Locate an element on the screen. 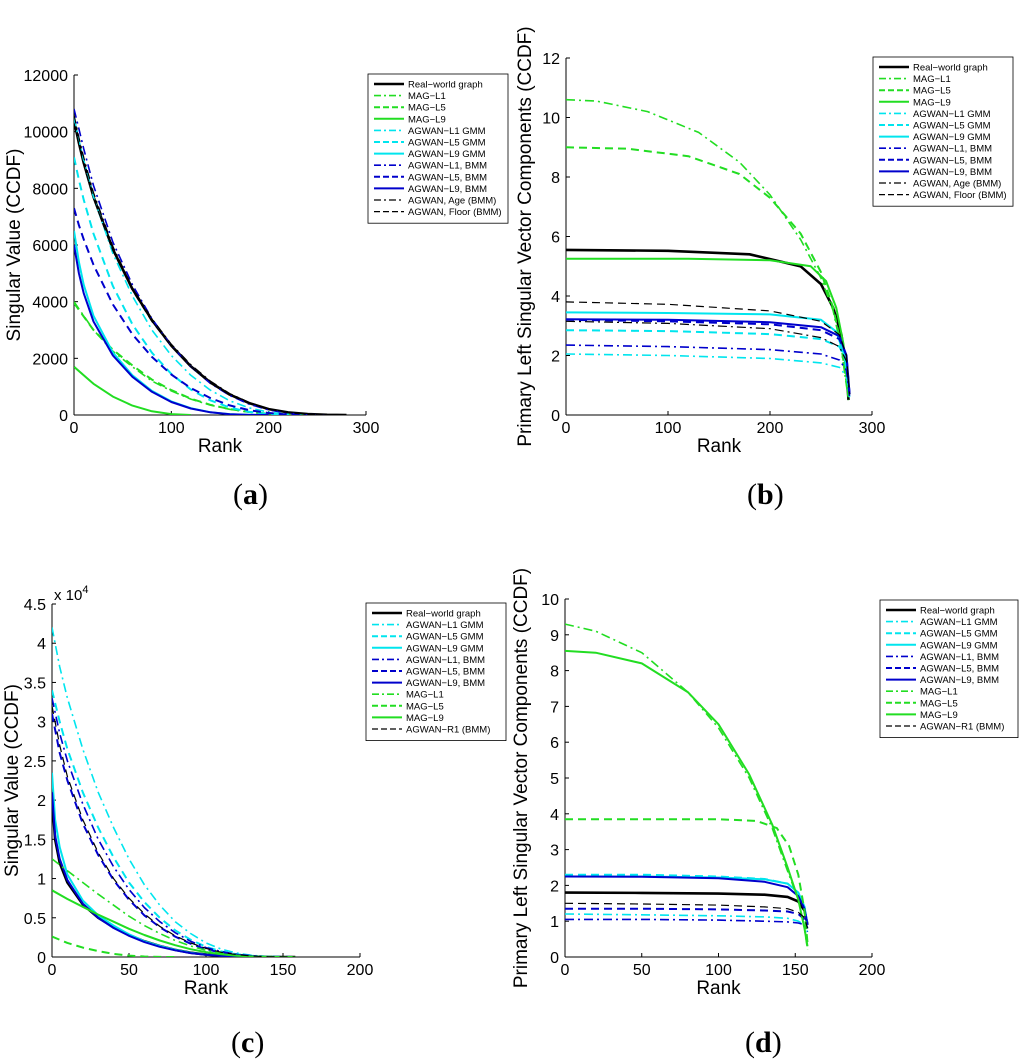  y-tick-label: 2 is located at coordinates (41, 801).